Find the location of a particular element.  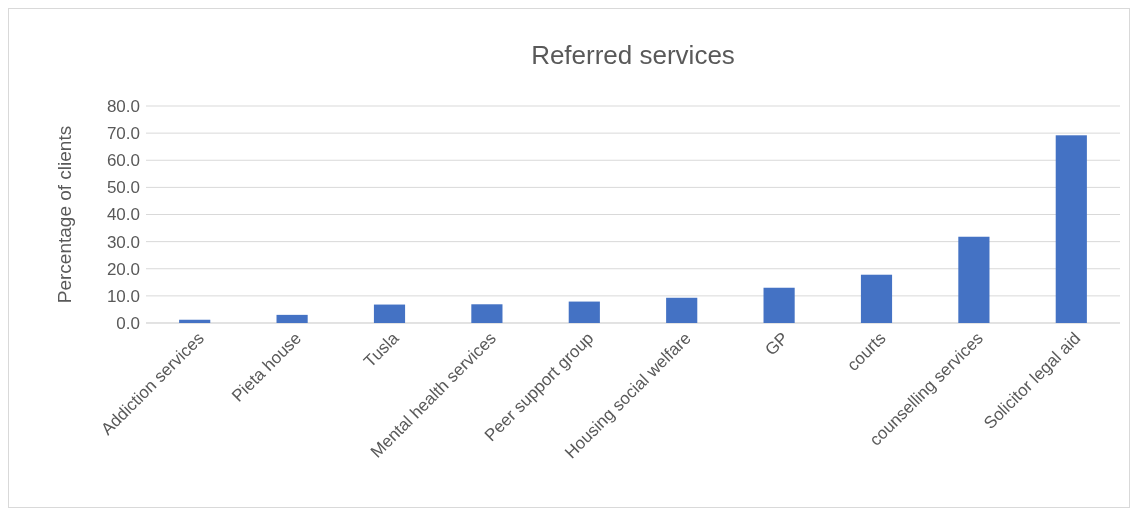

y-axis-title: Percentage of clients is located at coordinates (64, 214).